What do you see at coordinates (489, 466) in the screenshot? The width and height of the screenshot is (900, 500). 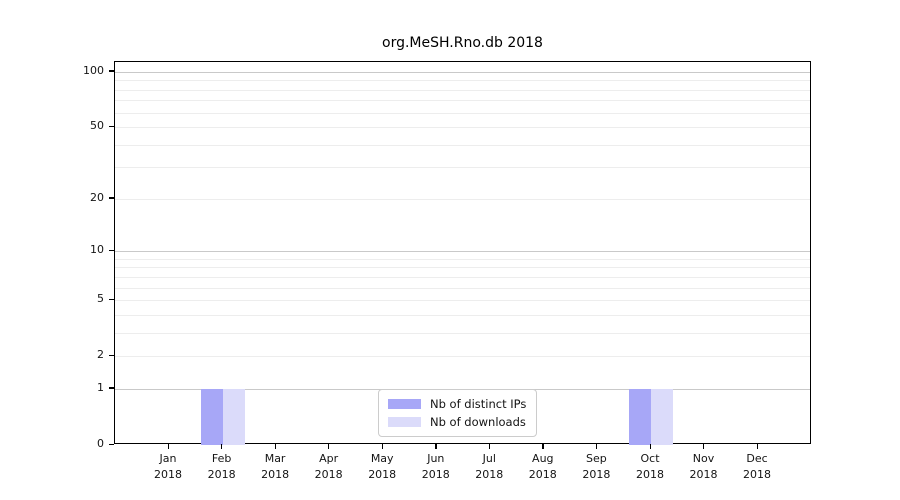 I see `x-tick-label: Jul 2018` at bounding box center [489, 466].